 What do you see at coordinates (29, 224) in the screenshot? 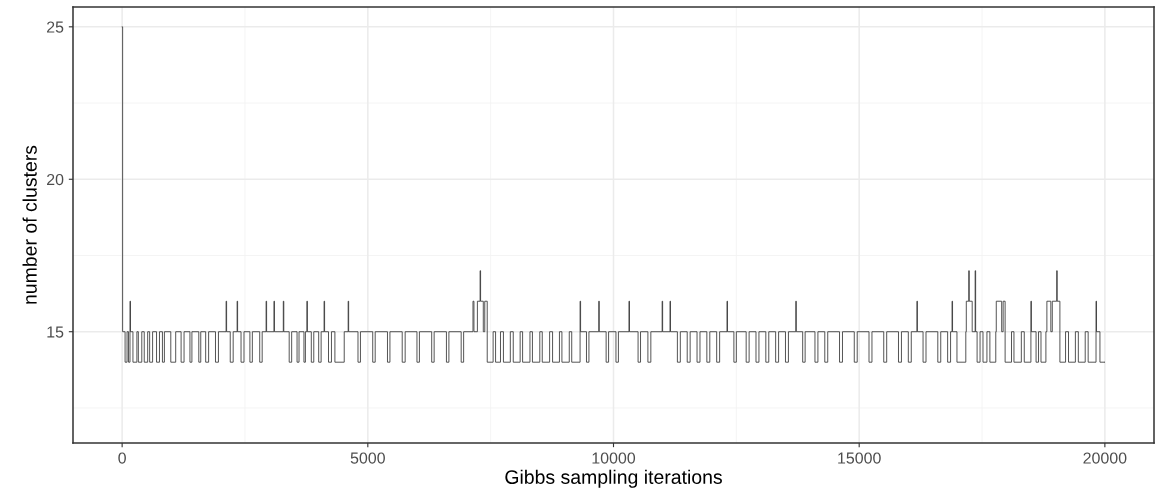
I see `y-axis-title: number of clusters` at bounding box center [29, 224].